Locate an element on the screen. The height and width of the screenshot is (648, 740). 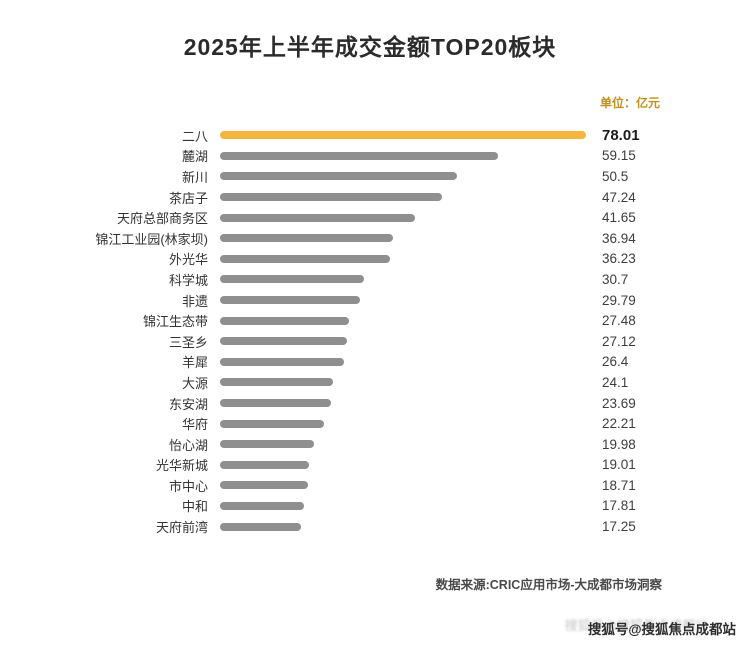
bar-row: 怡心湖 19.98 is located at coordinates (370, 444).